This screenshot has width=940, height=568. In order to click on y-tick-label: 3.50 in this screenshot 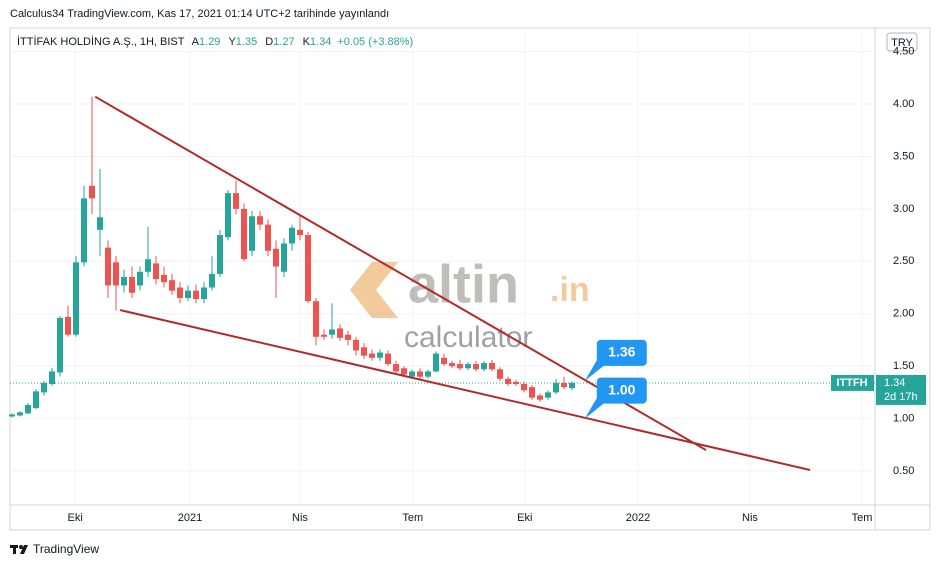, I will do `click(903, 156)`.